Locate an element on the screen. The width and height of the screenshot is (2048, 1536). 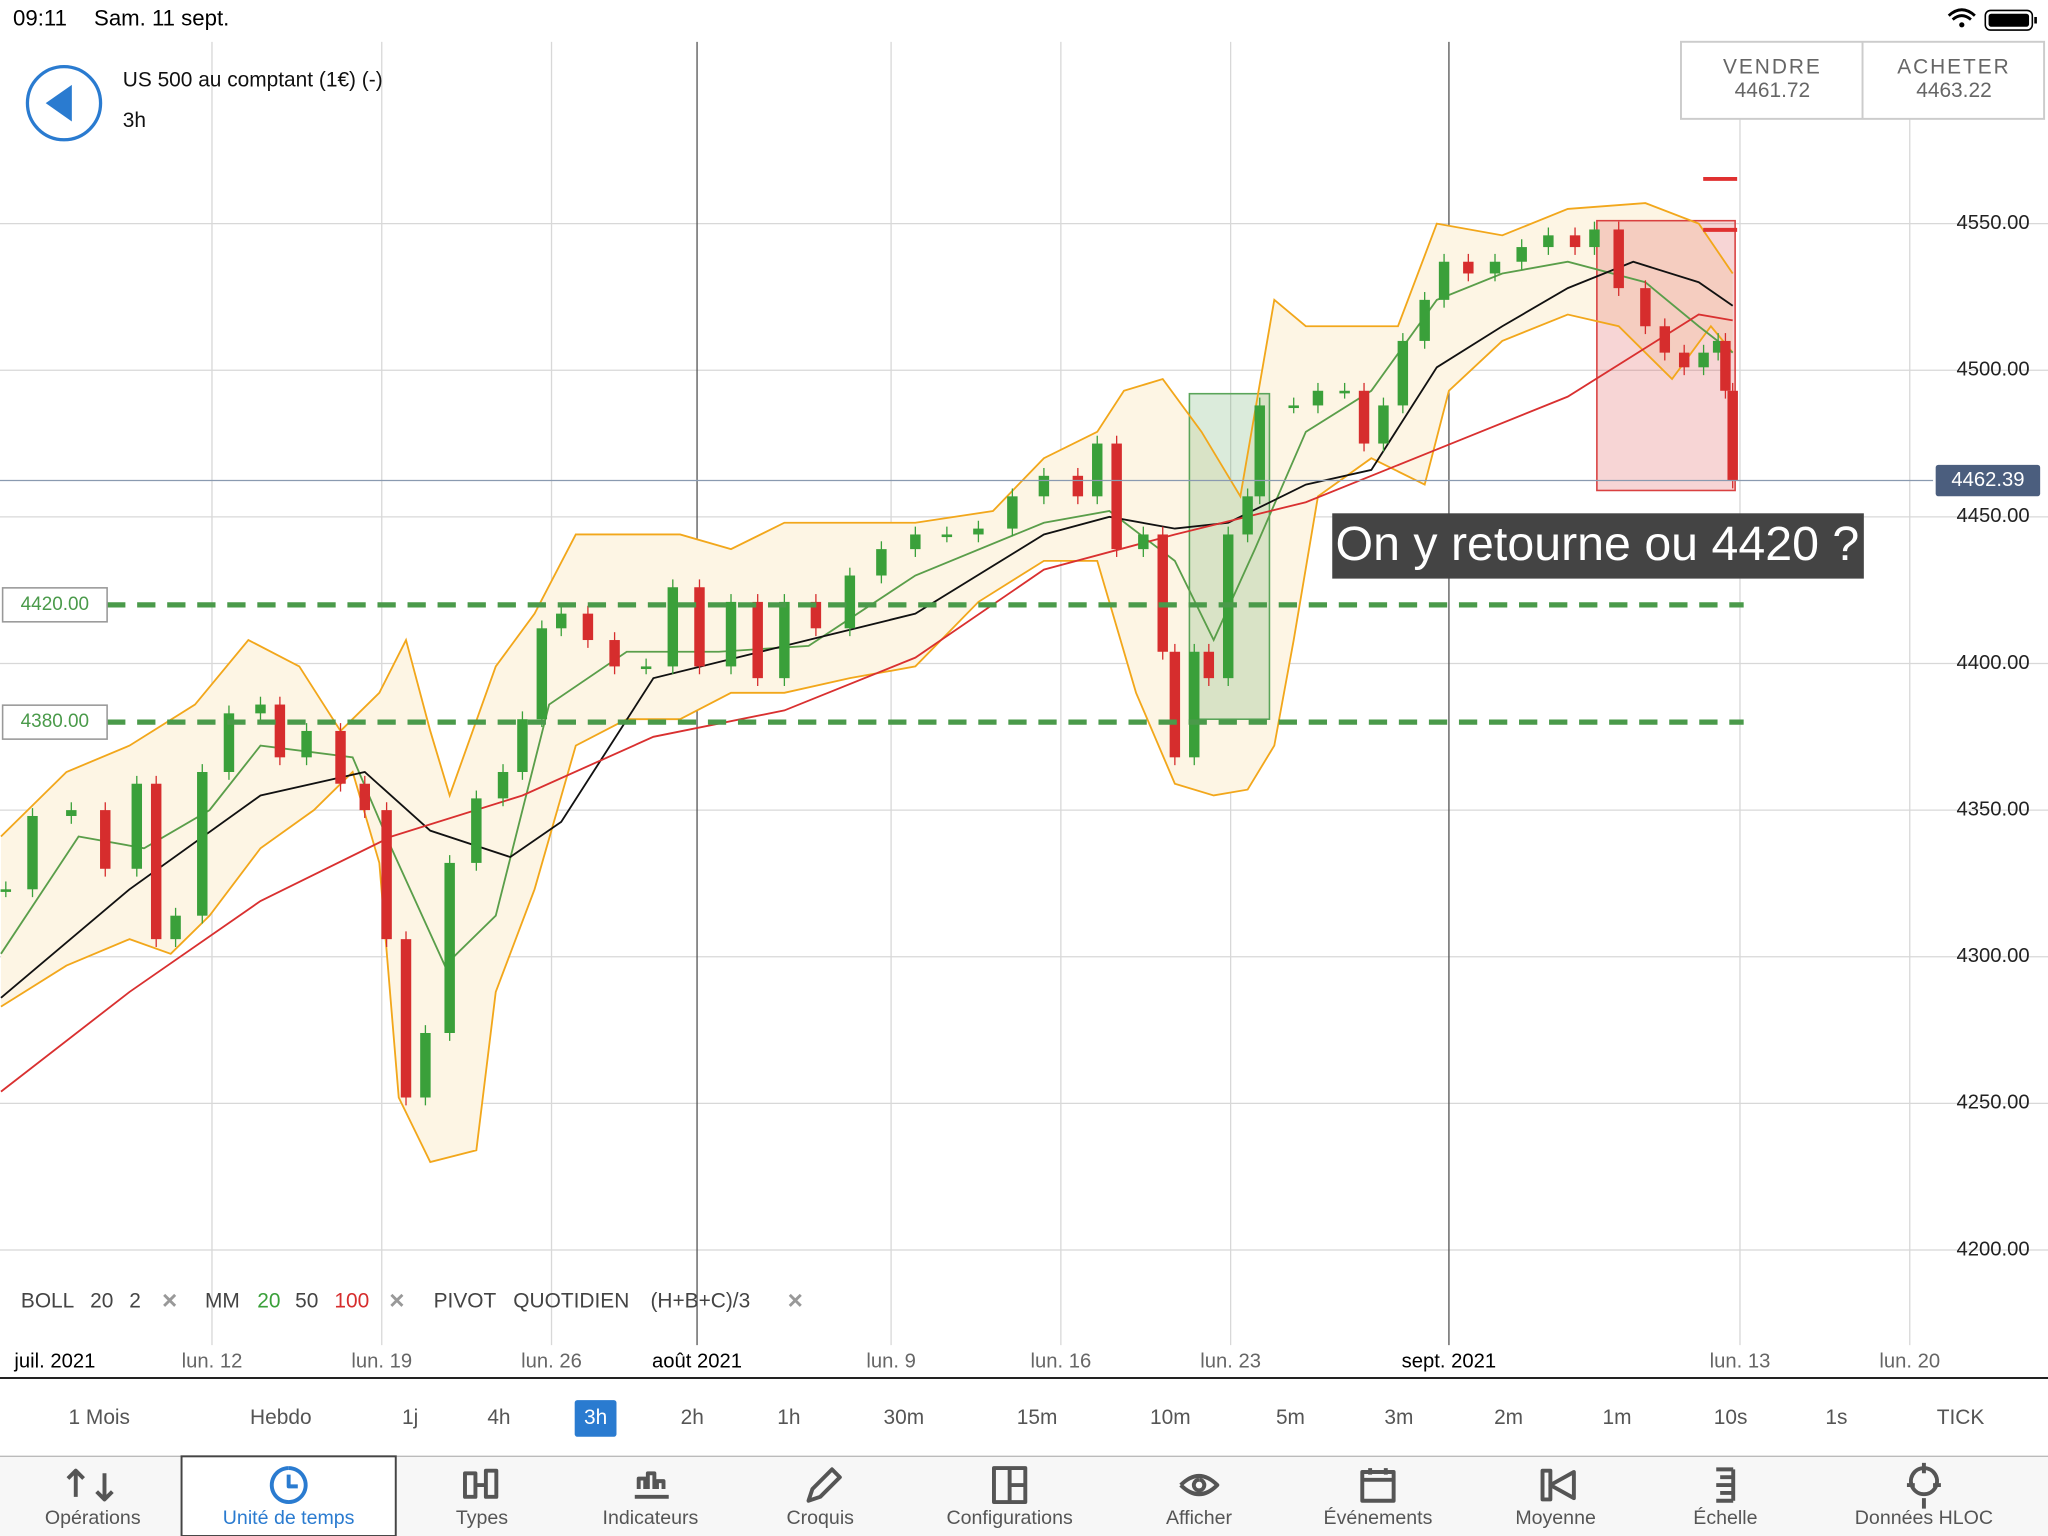
indicator-item: 50 is located at coordinates (306, 1301).